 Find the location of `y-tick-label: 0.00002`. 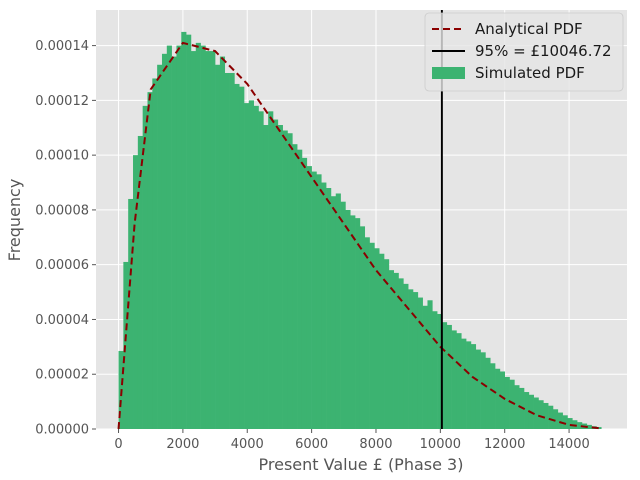

y-tick-label: 0.00002 is located at coordinates (62, 375).